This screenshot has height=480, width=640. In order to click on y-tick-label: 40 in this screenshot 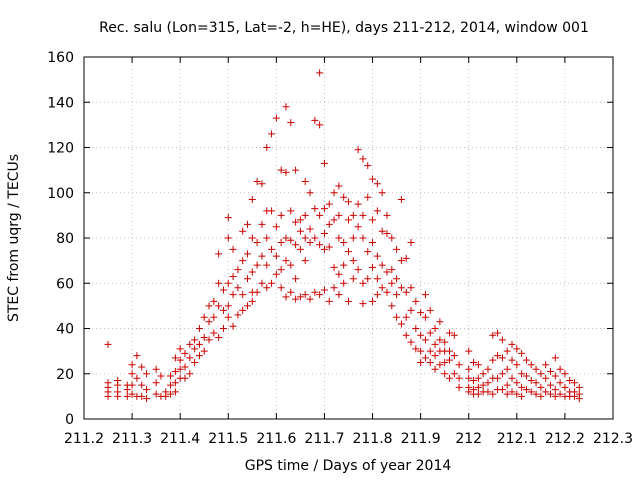, I will do `click(65, 330)`.